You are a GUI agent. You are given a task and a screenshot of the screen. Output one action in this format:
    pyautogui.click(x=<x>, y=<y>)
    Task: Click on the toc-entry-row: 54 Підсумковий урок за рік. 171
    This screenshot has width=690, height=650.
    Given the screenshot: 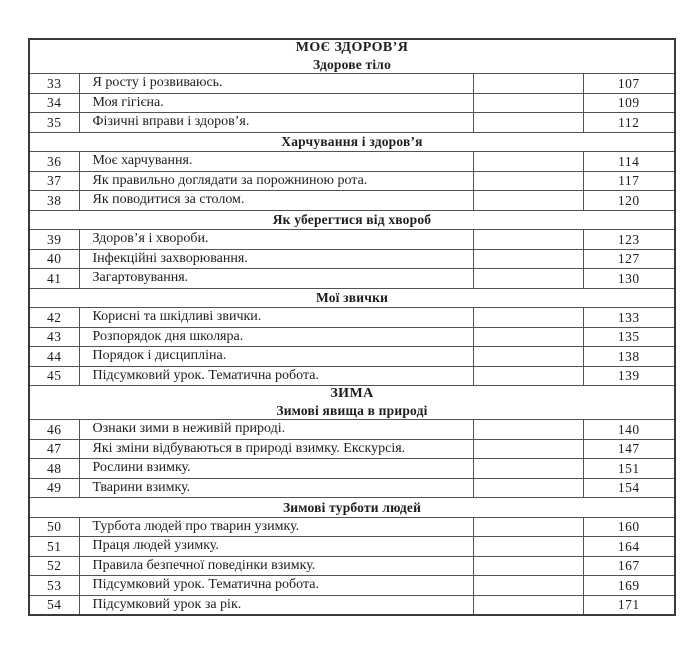 What is the action you would take?
    pyautogui.click(x=352, y=605)
    